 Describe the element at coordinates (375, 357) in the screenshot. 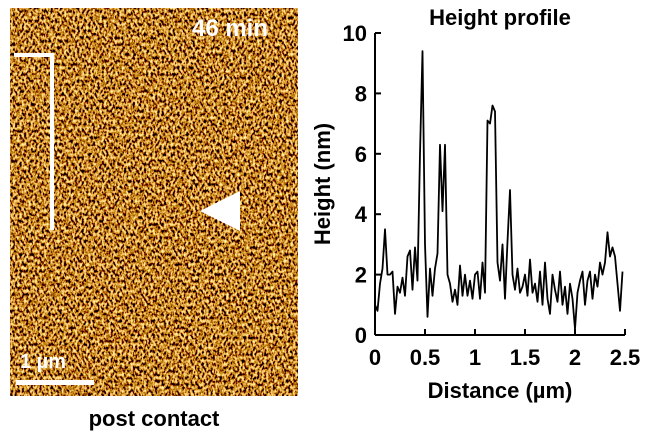

I see `x-tick-label: 0` at that location.